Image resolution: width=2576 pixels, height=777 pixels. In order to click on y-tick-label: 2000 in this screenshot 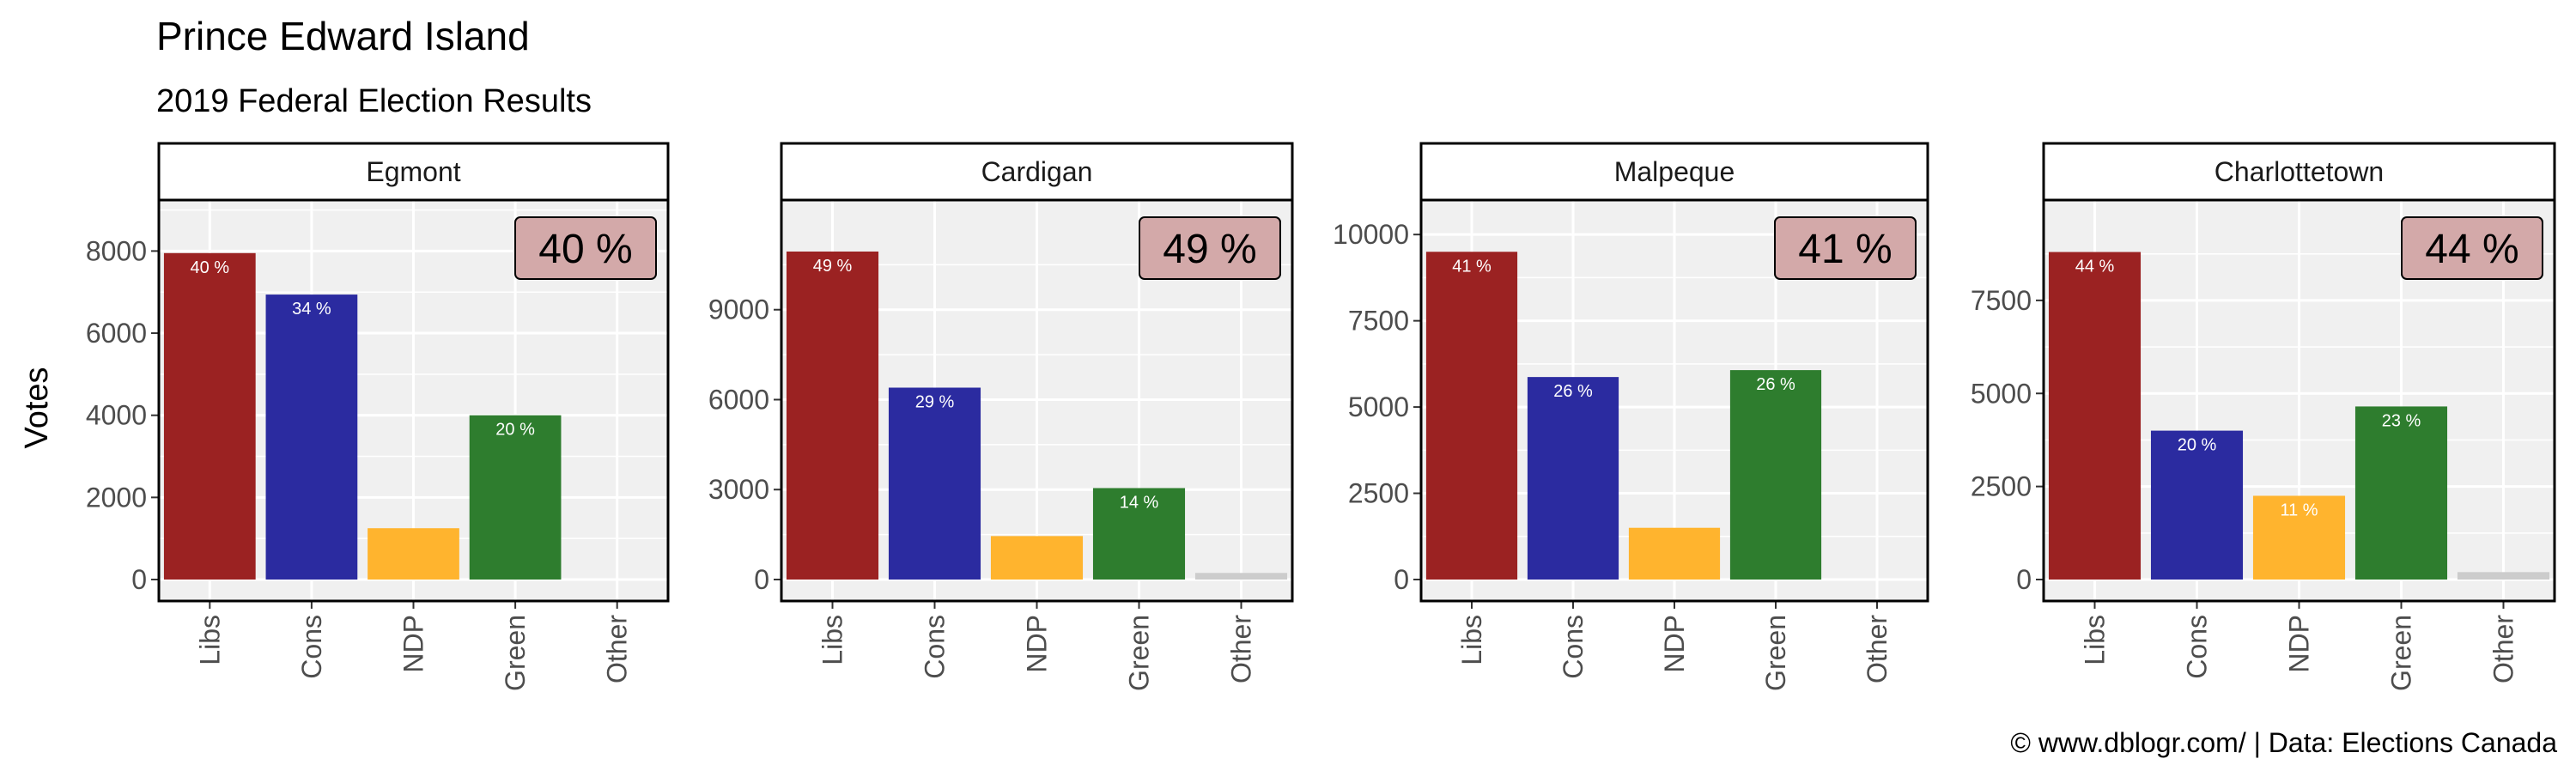, I will do `click(117, 497)`.